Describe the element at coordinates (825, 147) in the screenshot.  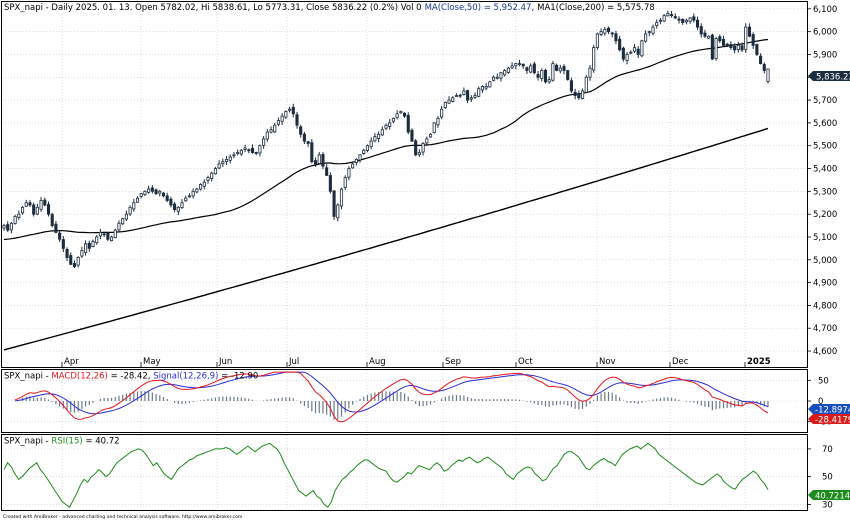
I see `price-tick-label: 5,500` at that location.